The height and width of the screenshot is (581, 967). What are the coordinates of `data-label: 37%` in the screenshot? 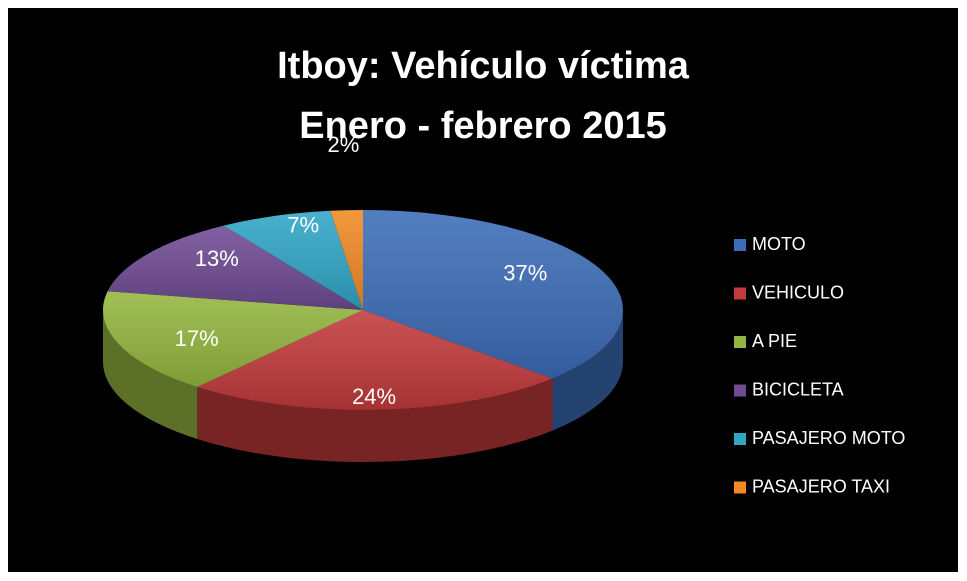 It's located at (525, 273).